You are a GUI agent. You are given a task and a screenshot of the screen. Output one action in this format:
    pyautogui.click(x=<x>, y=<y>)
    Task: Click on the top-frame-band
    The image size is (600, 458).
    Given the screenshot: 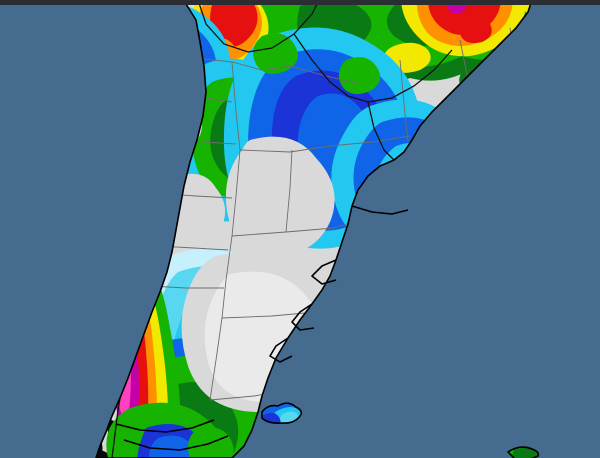 What is the action you would take?
    pyautogui.click(x=300, y=2)
    